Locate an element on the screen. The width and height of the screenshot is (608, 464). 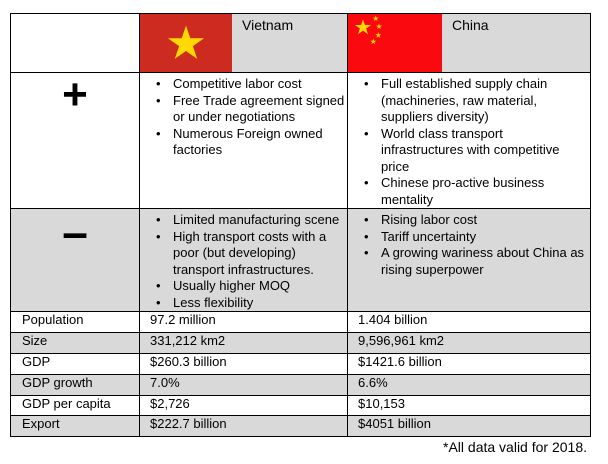
vietnam-header-cell: Vietnam is located at coordinates (243, 43).